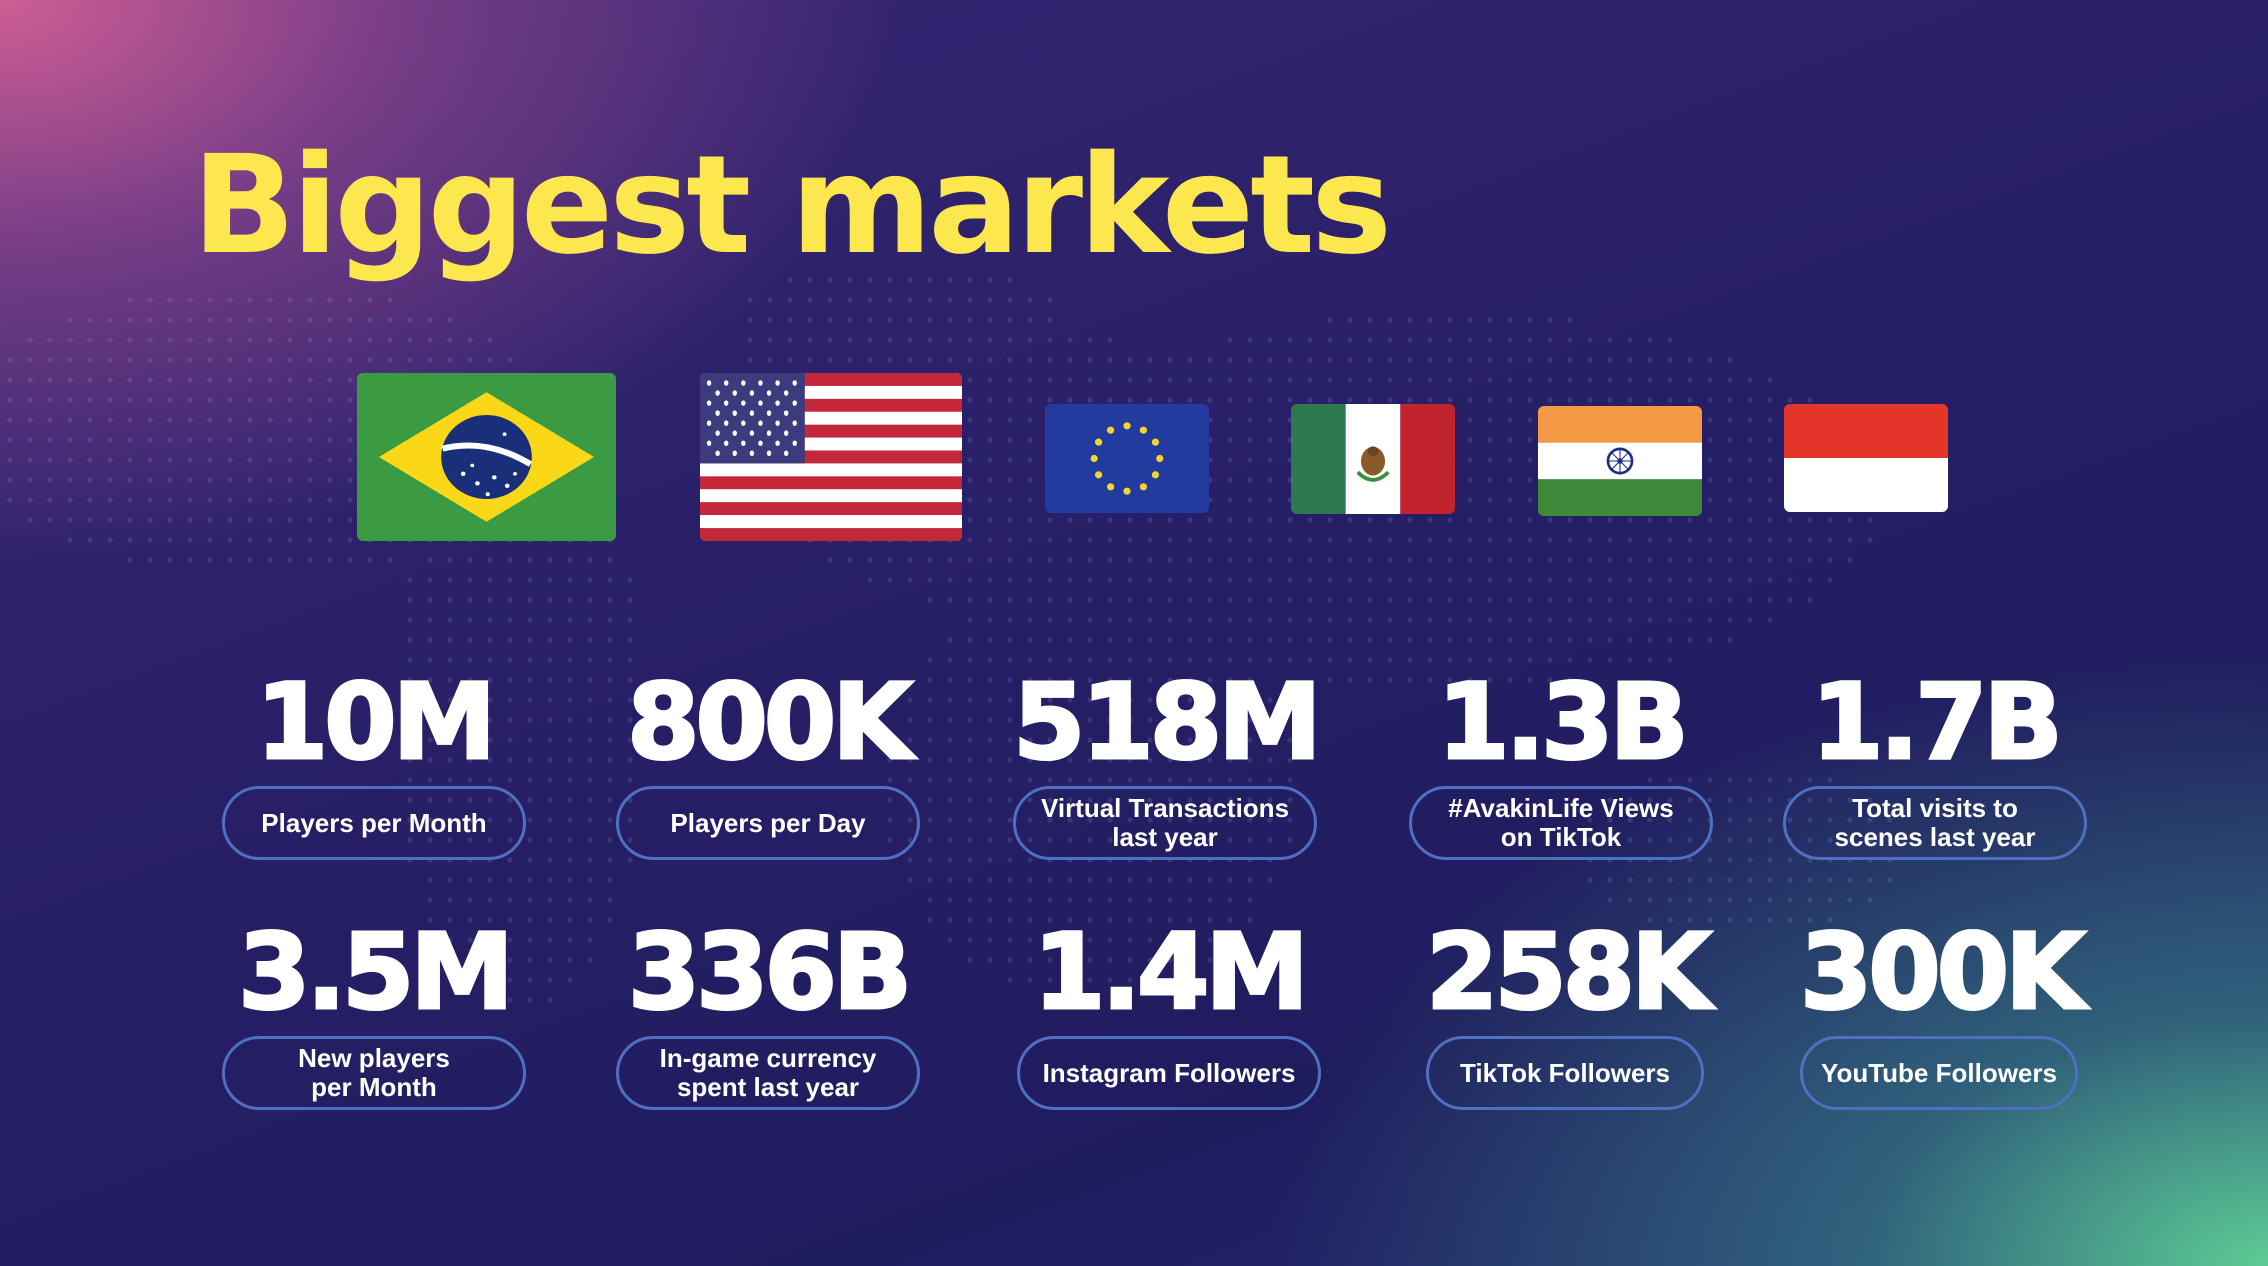 The height and width of the screenshot is (1266, 2268). I want to click on stat-tiktok-views: 1.3B #AvakinLife Views on TikTok, so click(1561, 760).